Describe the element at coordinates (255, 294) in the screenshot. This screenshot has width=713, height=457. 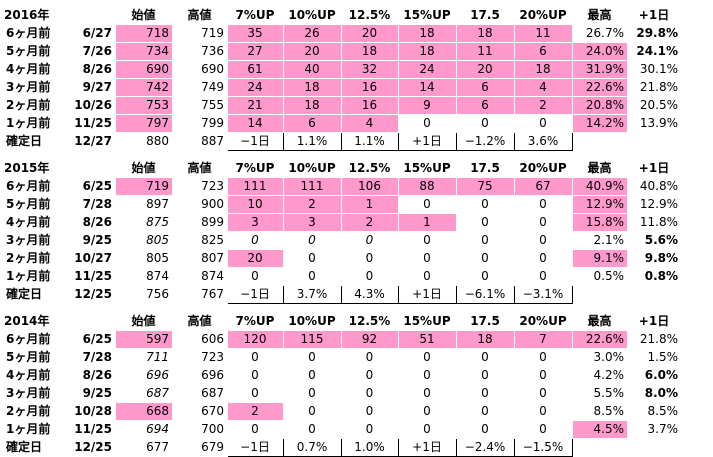
I see `u7-cell: −1日` at that location.